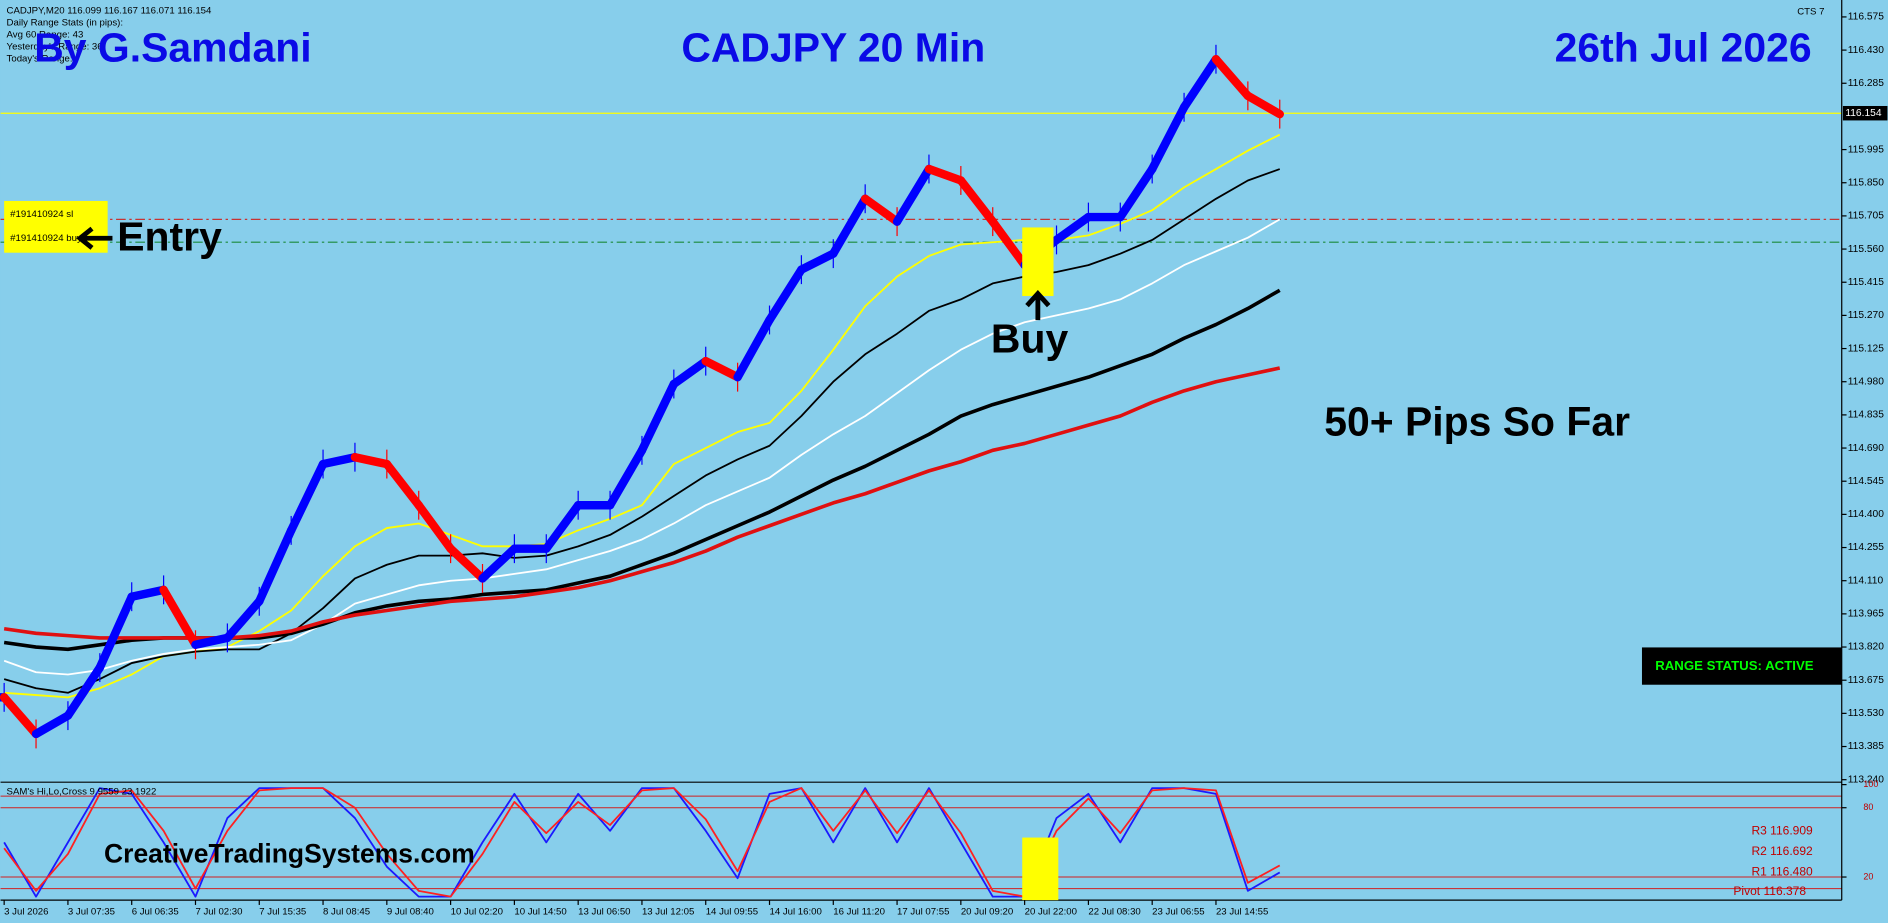  What do you see at coordinates (1769, 891) in the screenshot?
I see `pivot-label: Pivot 116.378` at bounding box center [1769, 891].